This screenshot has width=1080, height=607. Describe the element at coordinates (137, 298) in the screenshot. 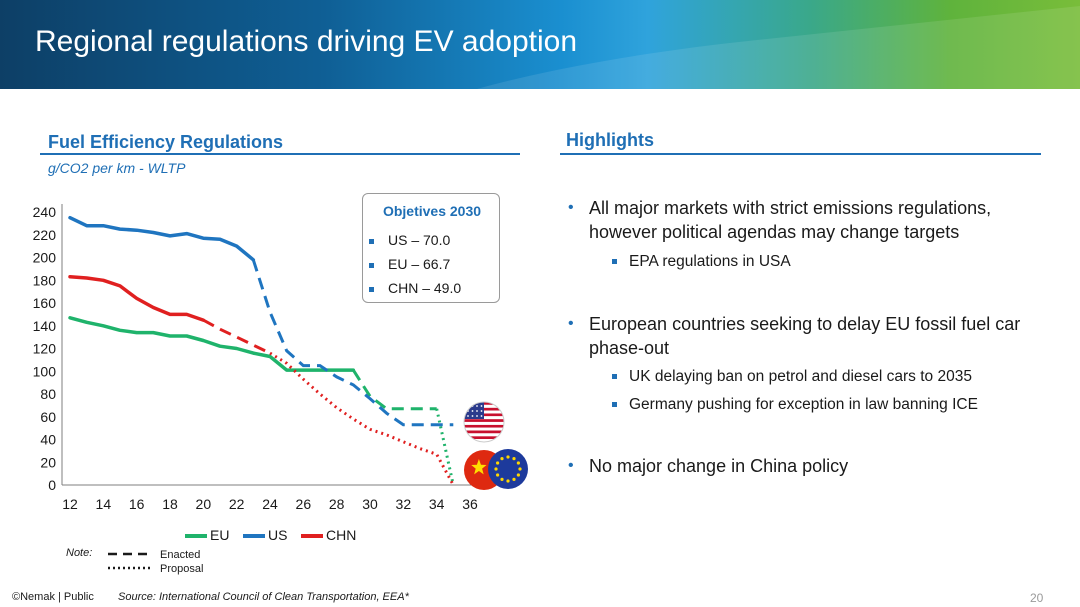

I see `series-chn-actual-line` at that location.